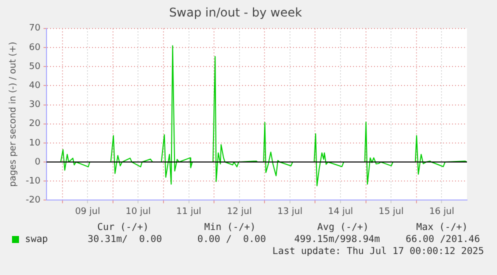 The image size is (497, 275). What do you see at coordinates (123, 227) in the screenshot?
I see `text: Cur (-/+)` at bounding box center [123, 227].